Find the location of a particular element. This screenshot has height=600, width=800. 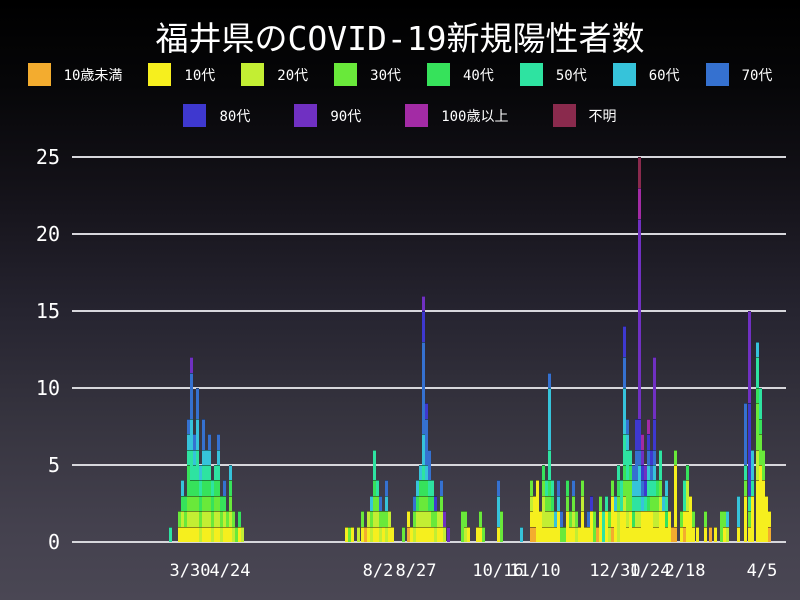

legend-item-5: 50代 is located at coordinates (553, 74).